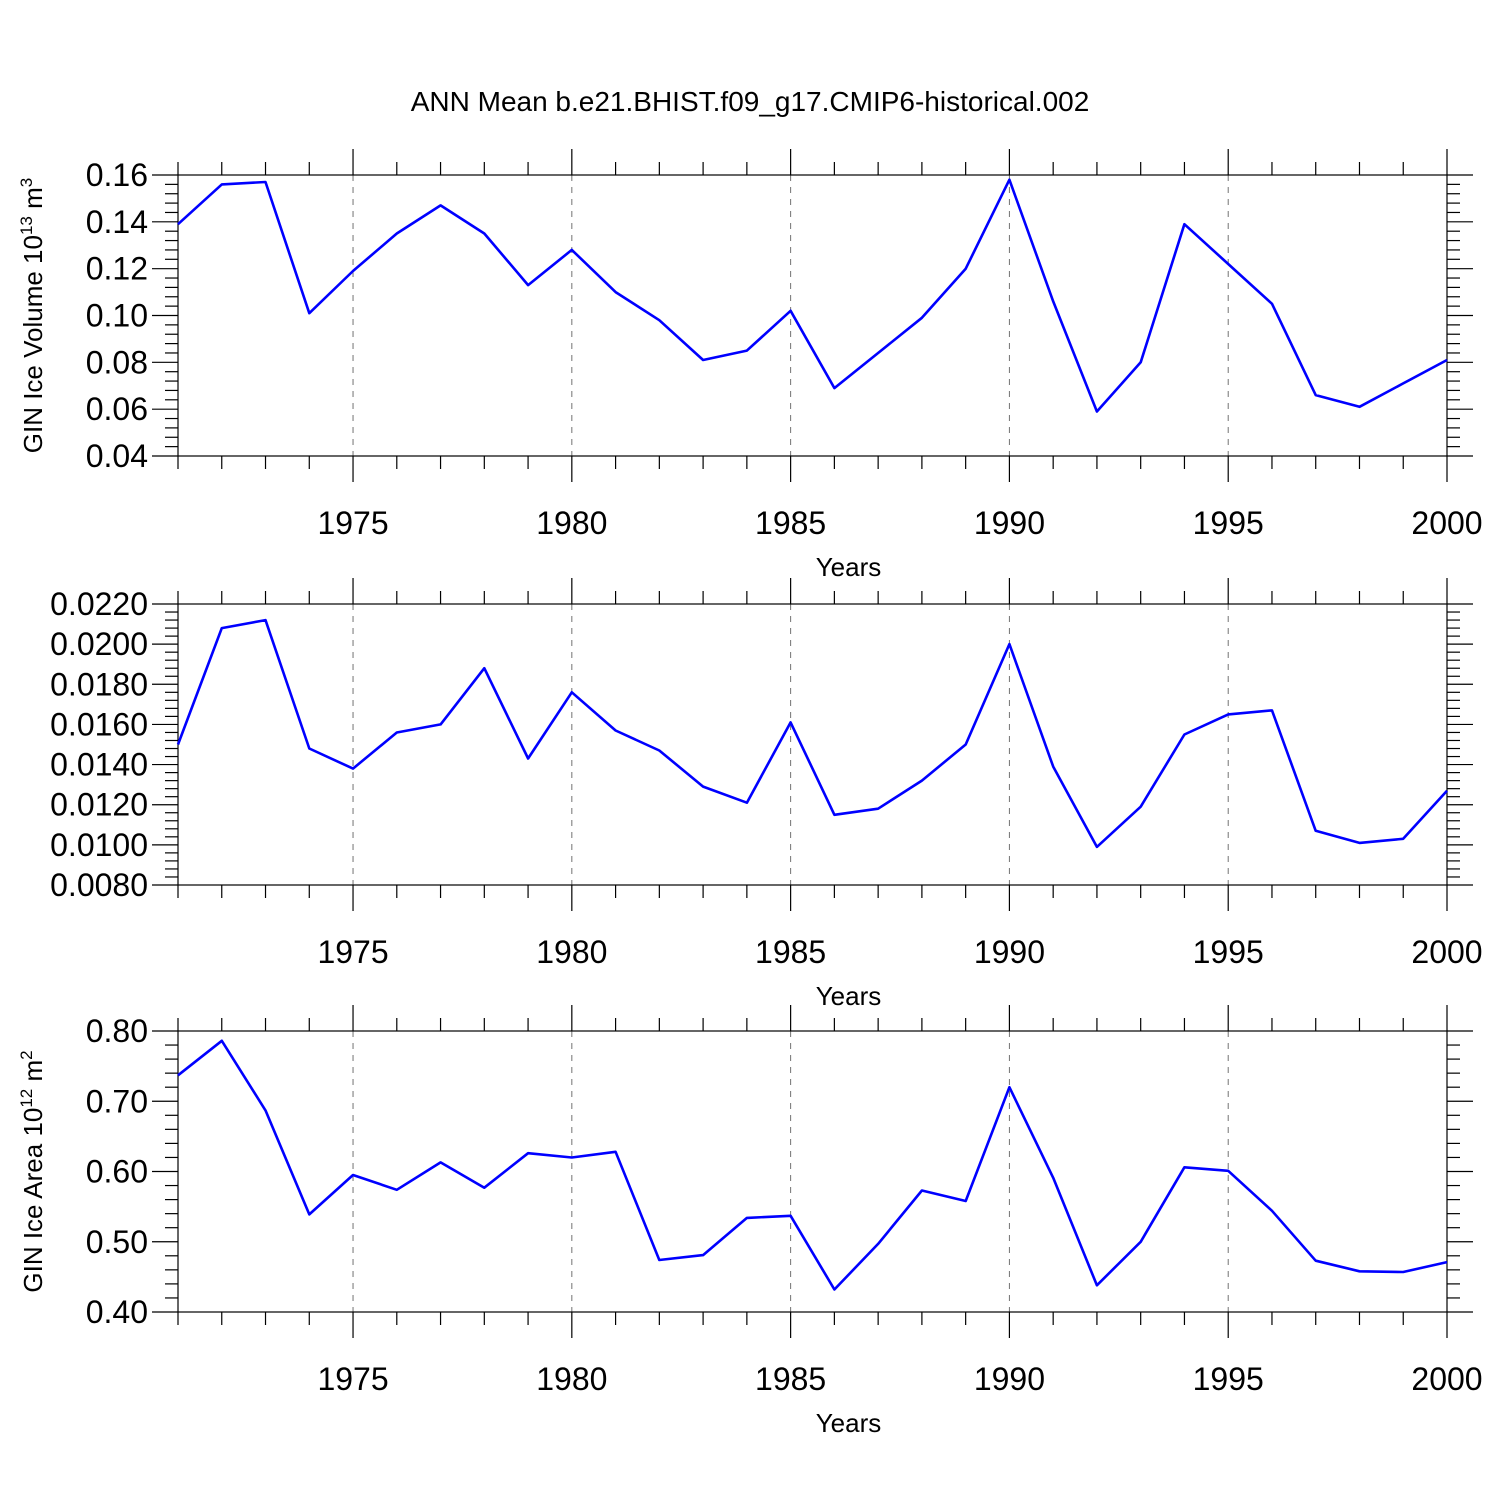 The height and width of the screenshot is (1500, 1500). Describe the element at coordinates (117, 1101) in the screenshot. I see `y-tick-label: 0.70` at that location.